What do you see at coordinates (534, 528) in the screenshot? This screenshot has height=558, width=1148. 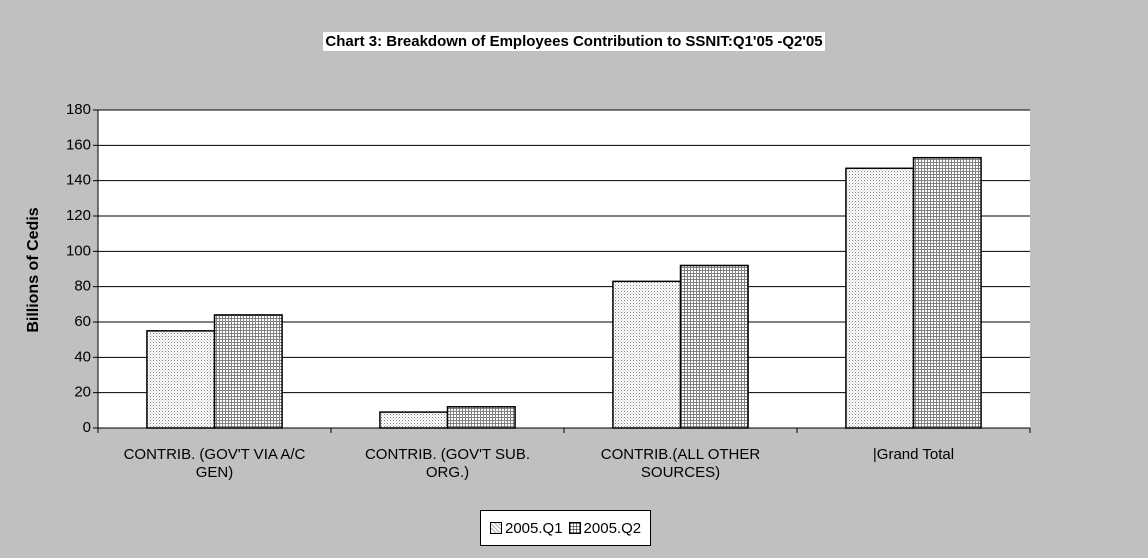 I see `legend-label: 2005.Q1` at bounding box center [534, 528].